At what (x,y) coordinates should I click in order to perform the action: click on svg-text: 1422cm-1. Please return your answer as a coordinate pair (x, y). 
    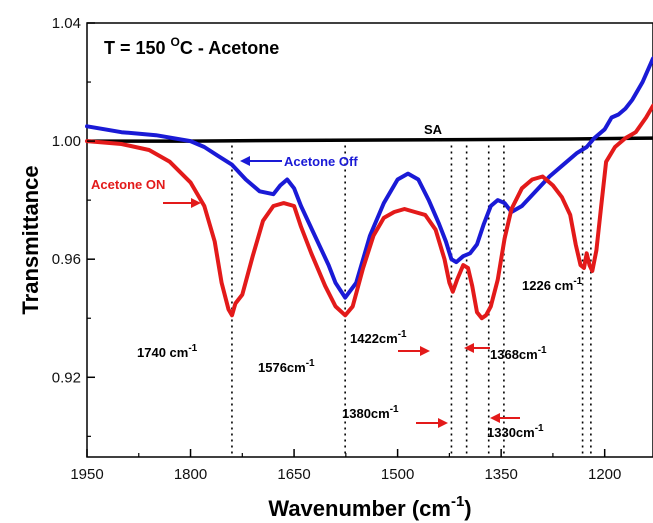
    Looking at the image, I should click on (378, 337).